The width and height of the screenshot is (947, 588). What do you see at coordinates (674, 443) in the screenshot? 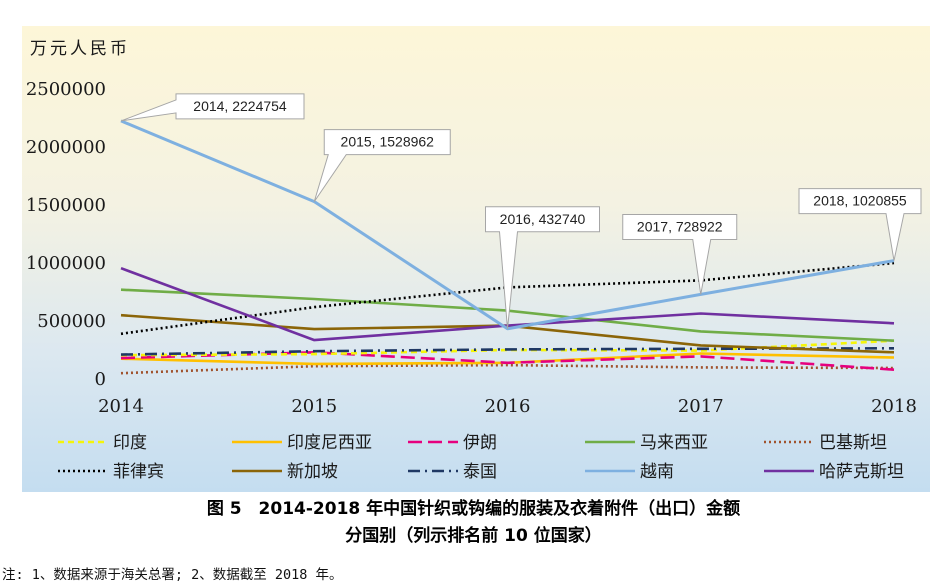
I see `legend-label: 马来西亚` at bounding box center [674, 443].